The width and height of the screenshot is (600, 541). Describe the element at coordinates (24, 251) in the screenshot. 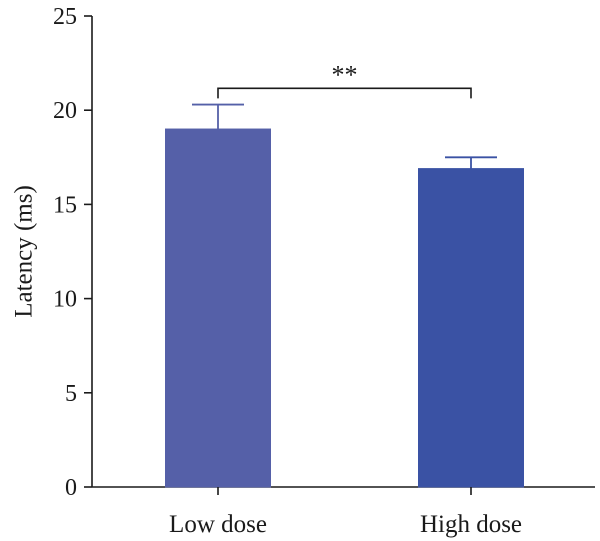

I see `y-axis-label: Latency (ms)` at that location.